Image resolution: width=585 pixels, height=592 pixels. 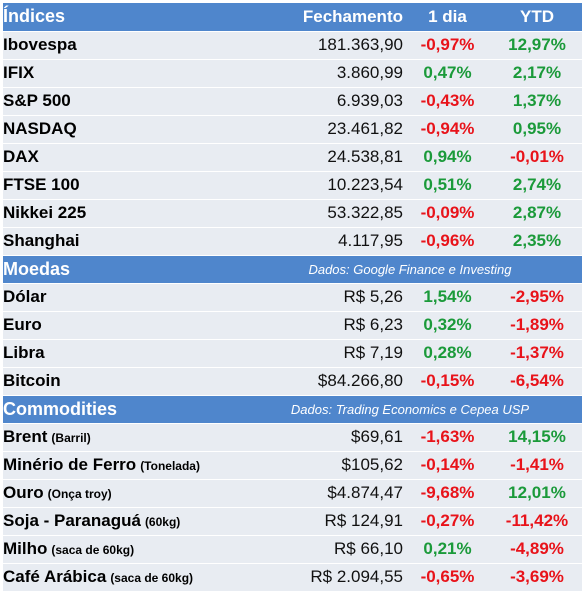 I want to click on ytd-change: 14,15%, so click(x=537, y=437).